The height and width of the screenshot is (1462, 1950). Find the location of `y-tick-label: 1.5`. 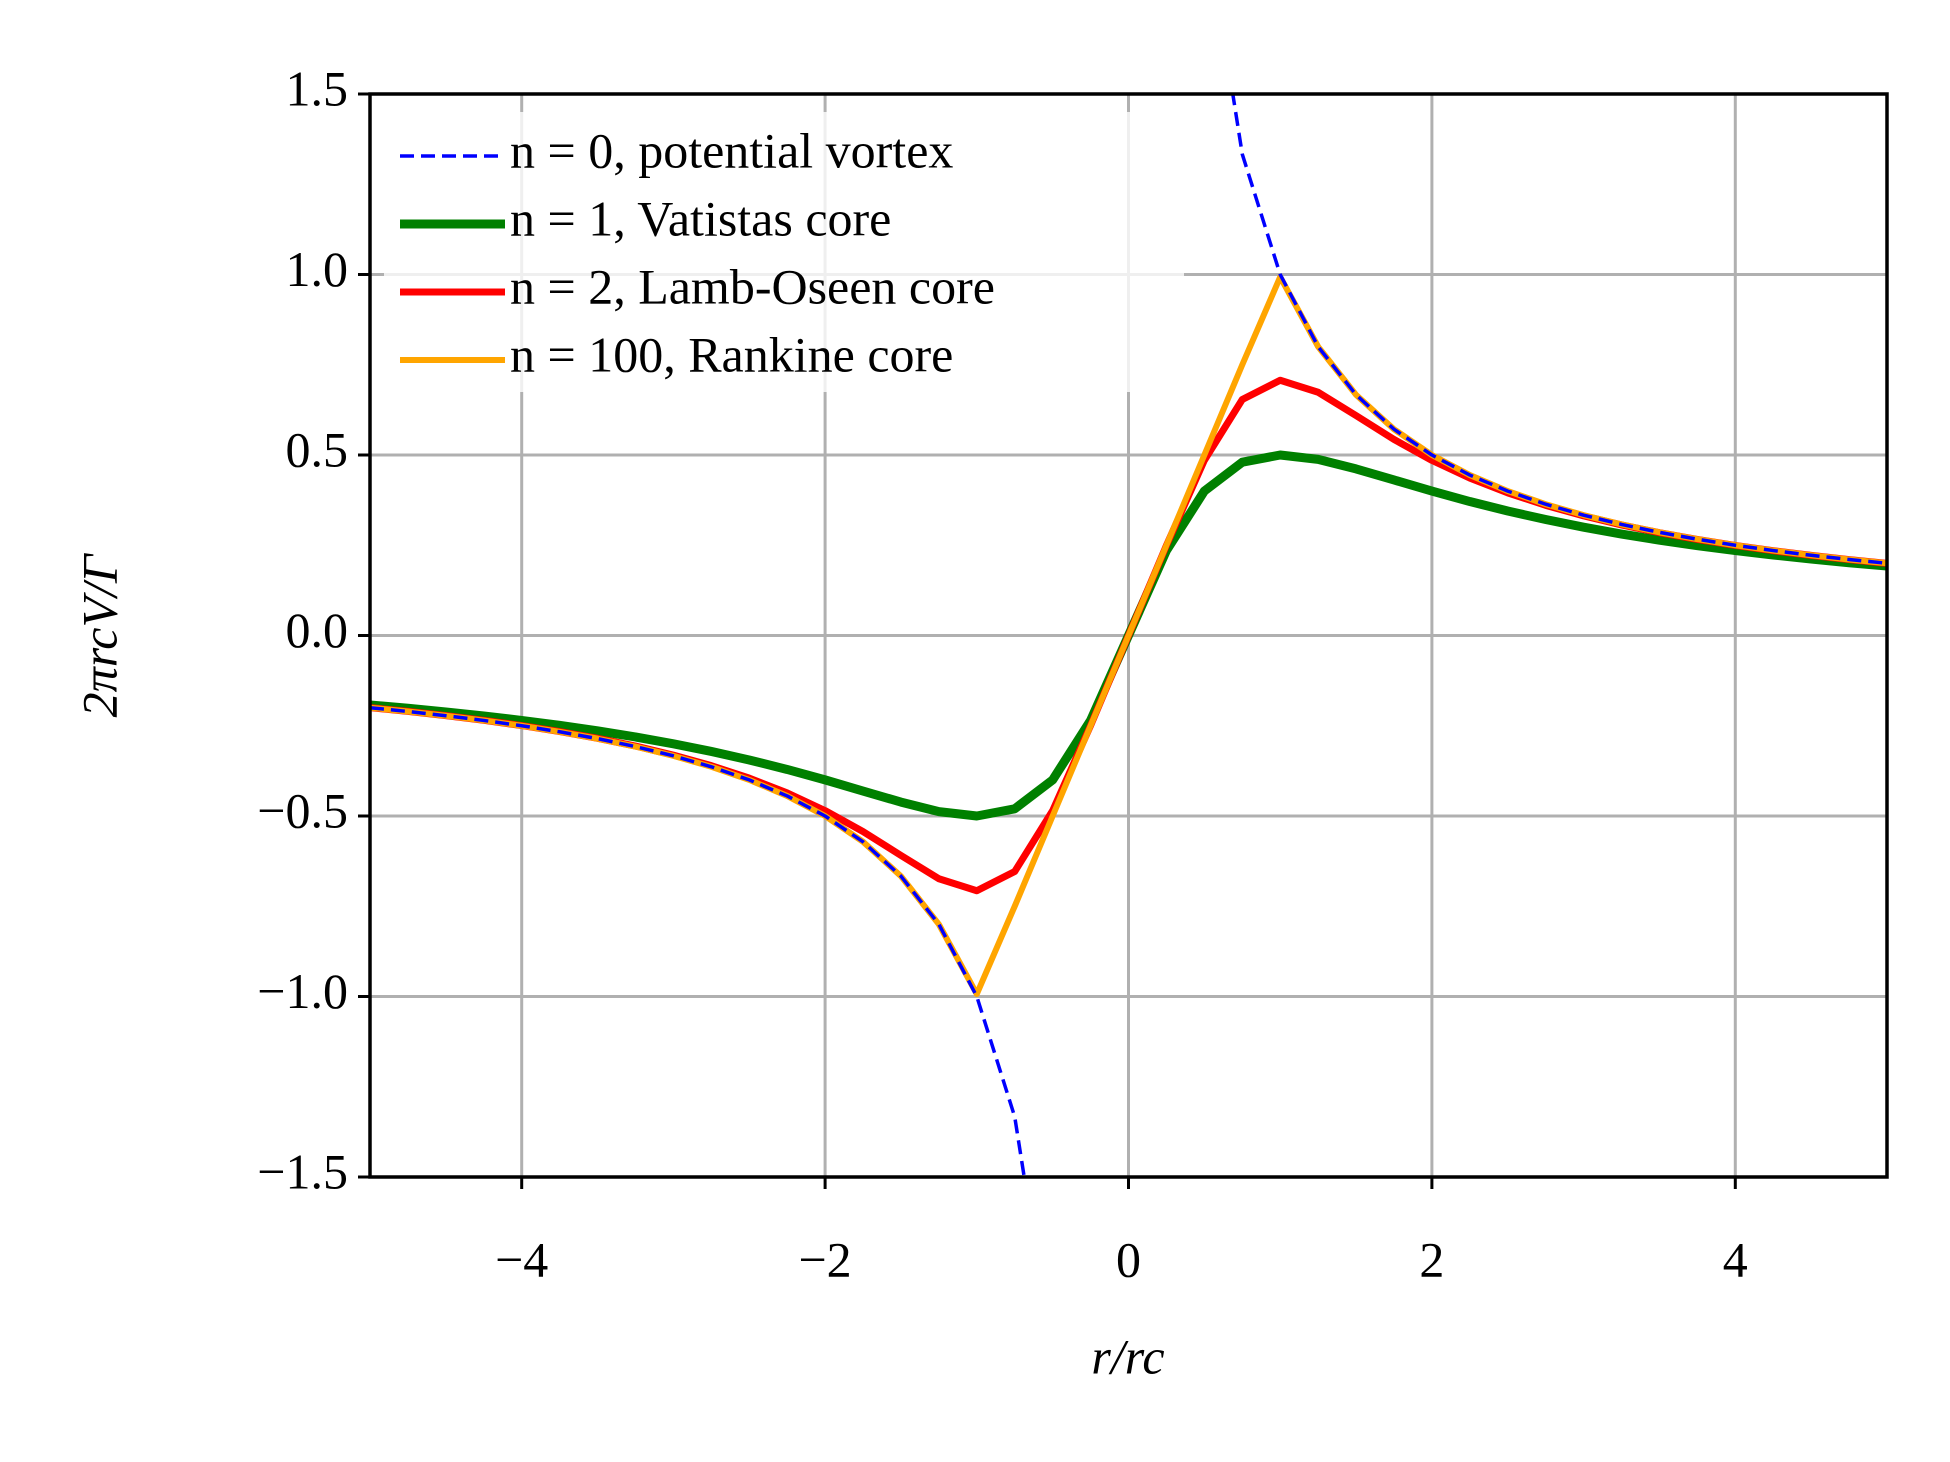

y-tick-label: 1.5 is located at coordinates (317, 88).